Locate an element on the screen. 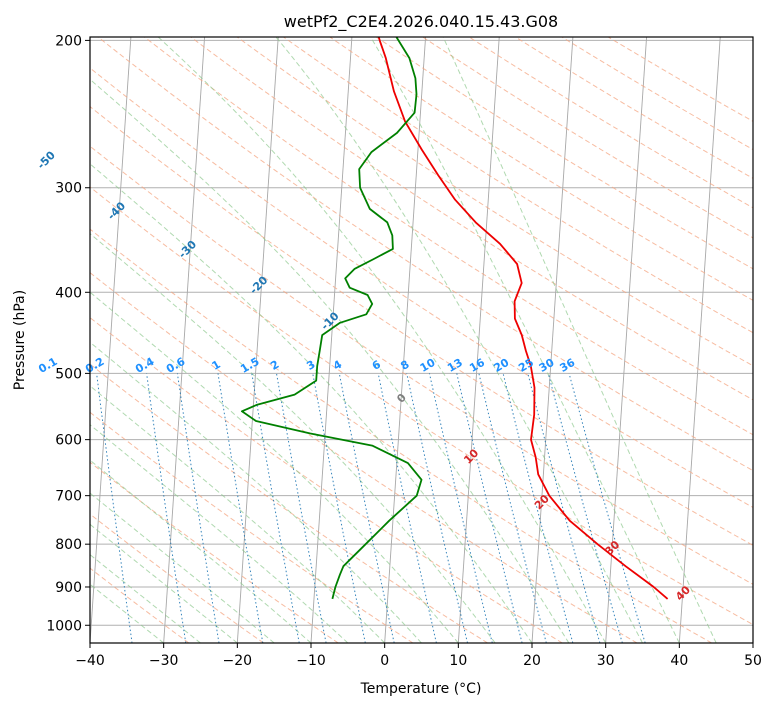  y-tick-label: 800 is located at coordinates (68, 545).